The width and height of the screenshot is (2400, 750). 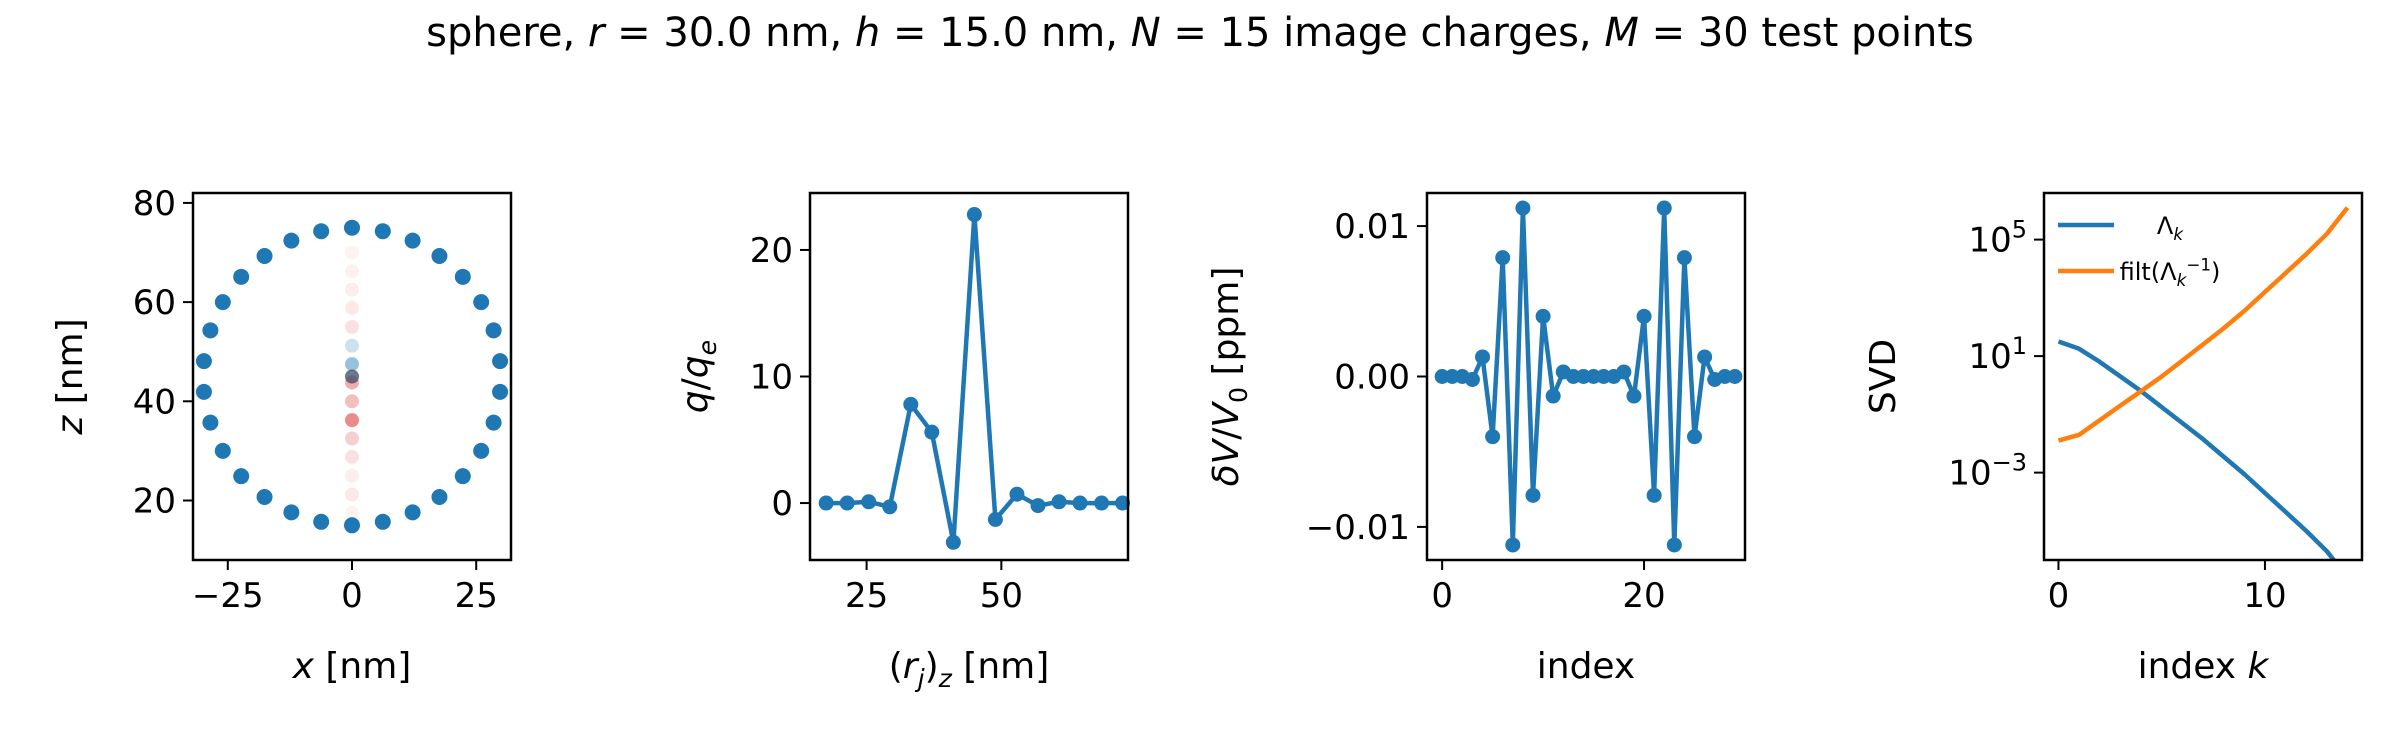 What do you see at coordinates (974, 378) in the screenshot?
I see `charge-line` at bounding box center [974, 378].